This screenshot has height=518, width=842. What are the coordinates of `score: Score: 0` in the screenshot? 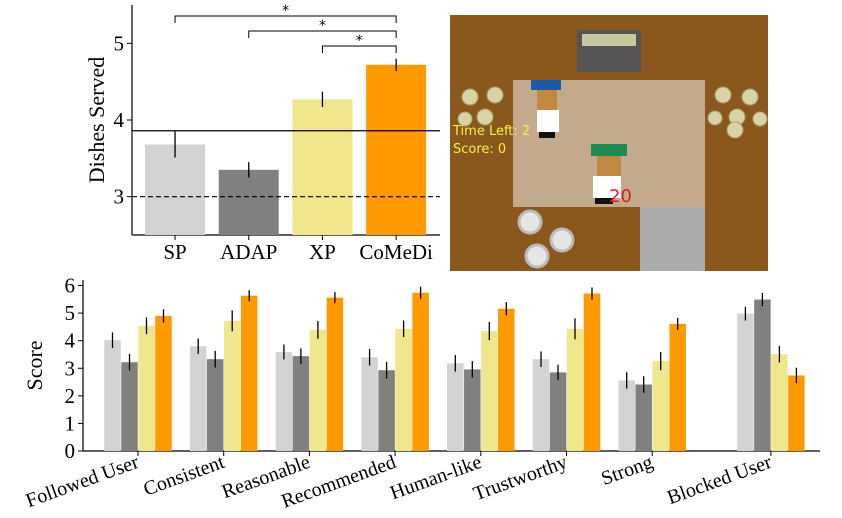 It's located at (479, 149).